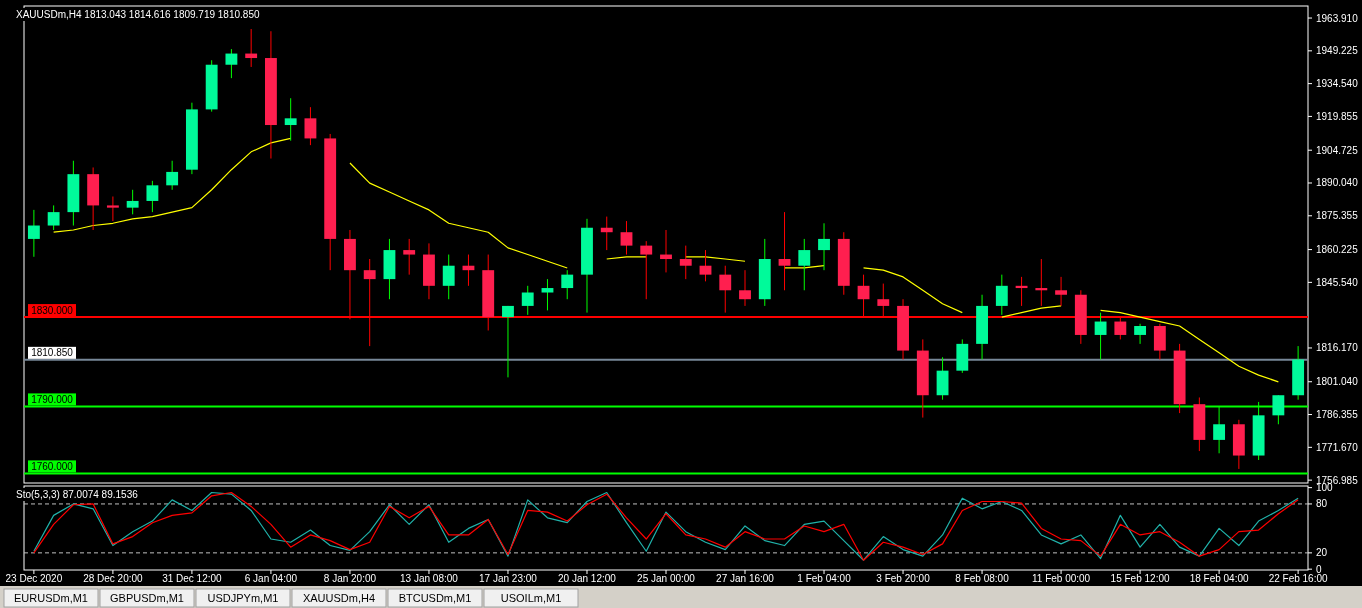  I want to click on ref-line-label: 1760.000, so click(52, 466).